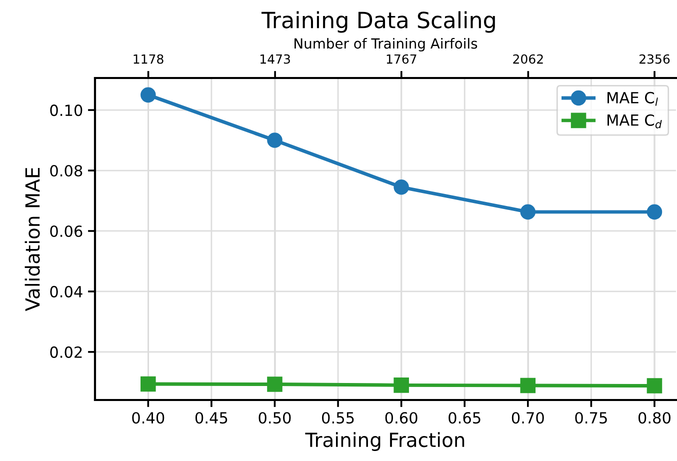  Describe the element at coordinates (464, 418) in the screenshot. I see `x-tick-label: 0.65` at that location.